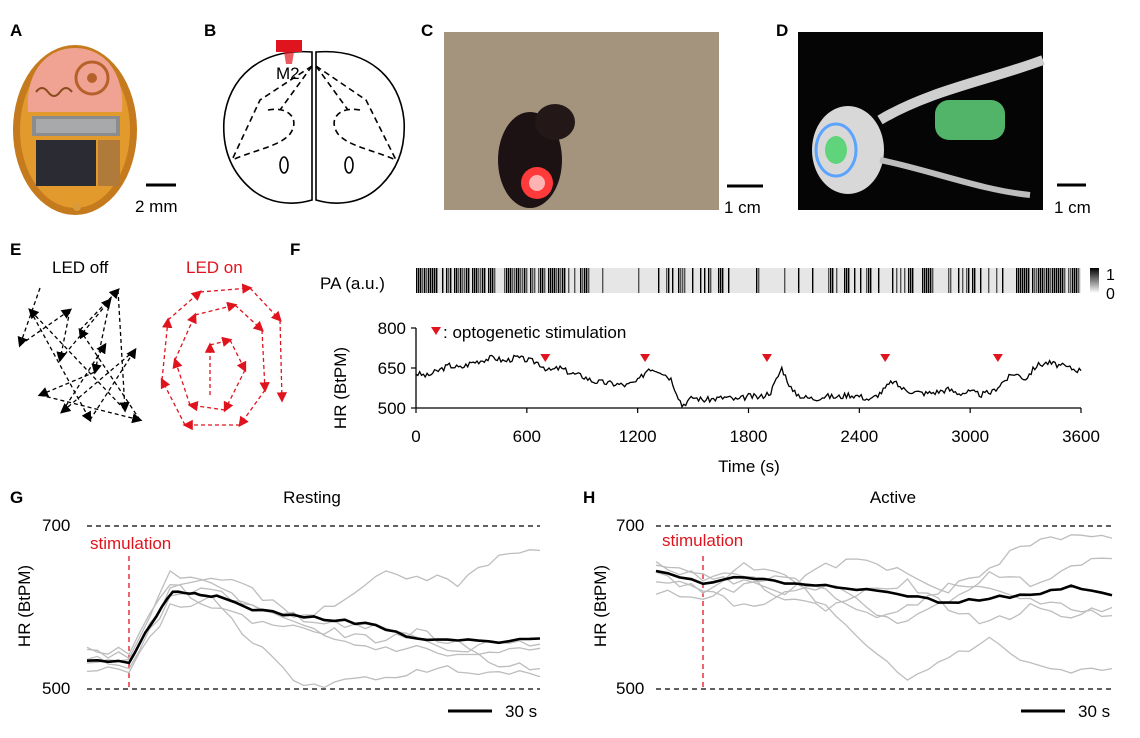 This screenshot has height=738, width=1140. Describe the element at coordinates (521, 711) in the screenshot. I see `g-scale-label: 30 s` at that location.